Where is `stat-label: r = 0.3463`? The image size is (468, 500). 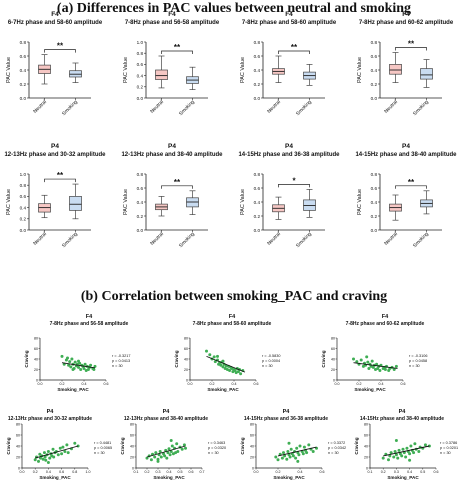 stat-label: r = 0.3463 is located at coordinates (216, 443).